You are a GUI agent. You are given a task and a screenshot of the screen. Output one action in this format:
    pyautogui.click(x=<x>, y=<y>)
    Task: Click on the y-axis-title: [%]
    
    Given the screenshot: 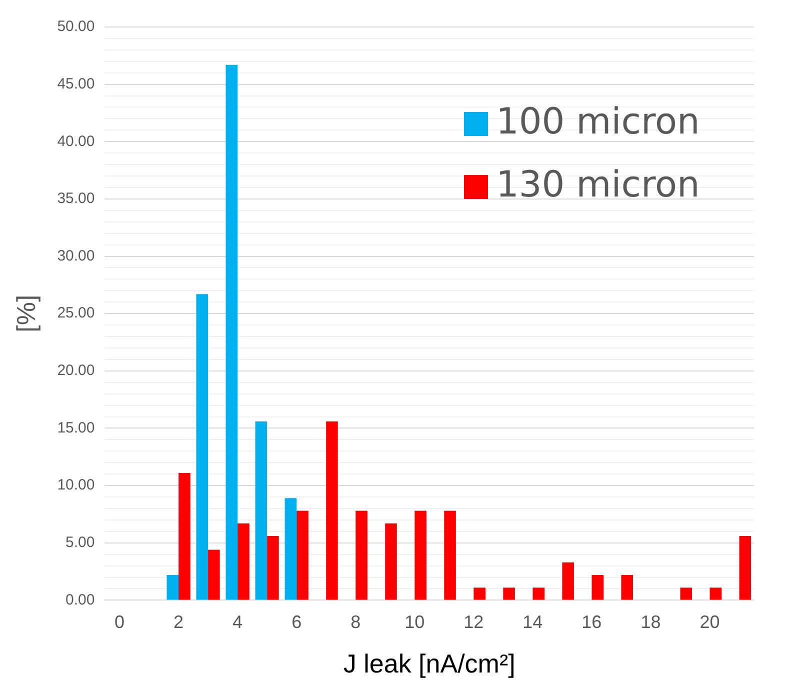 What is the action you would take?
    pyautogui.click(x=25, y=313)
    